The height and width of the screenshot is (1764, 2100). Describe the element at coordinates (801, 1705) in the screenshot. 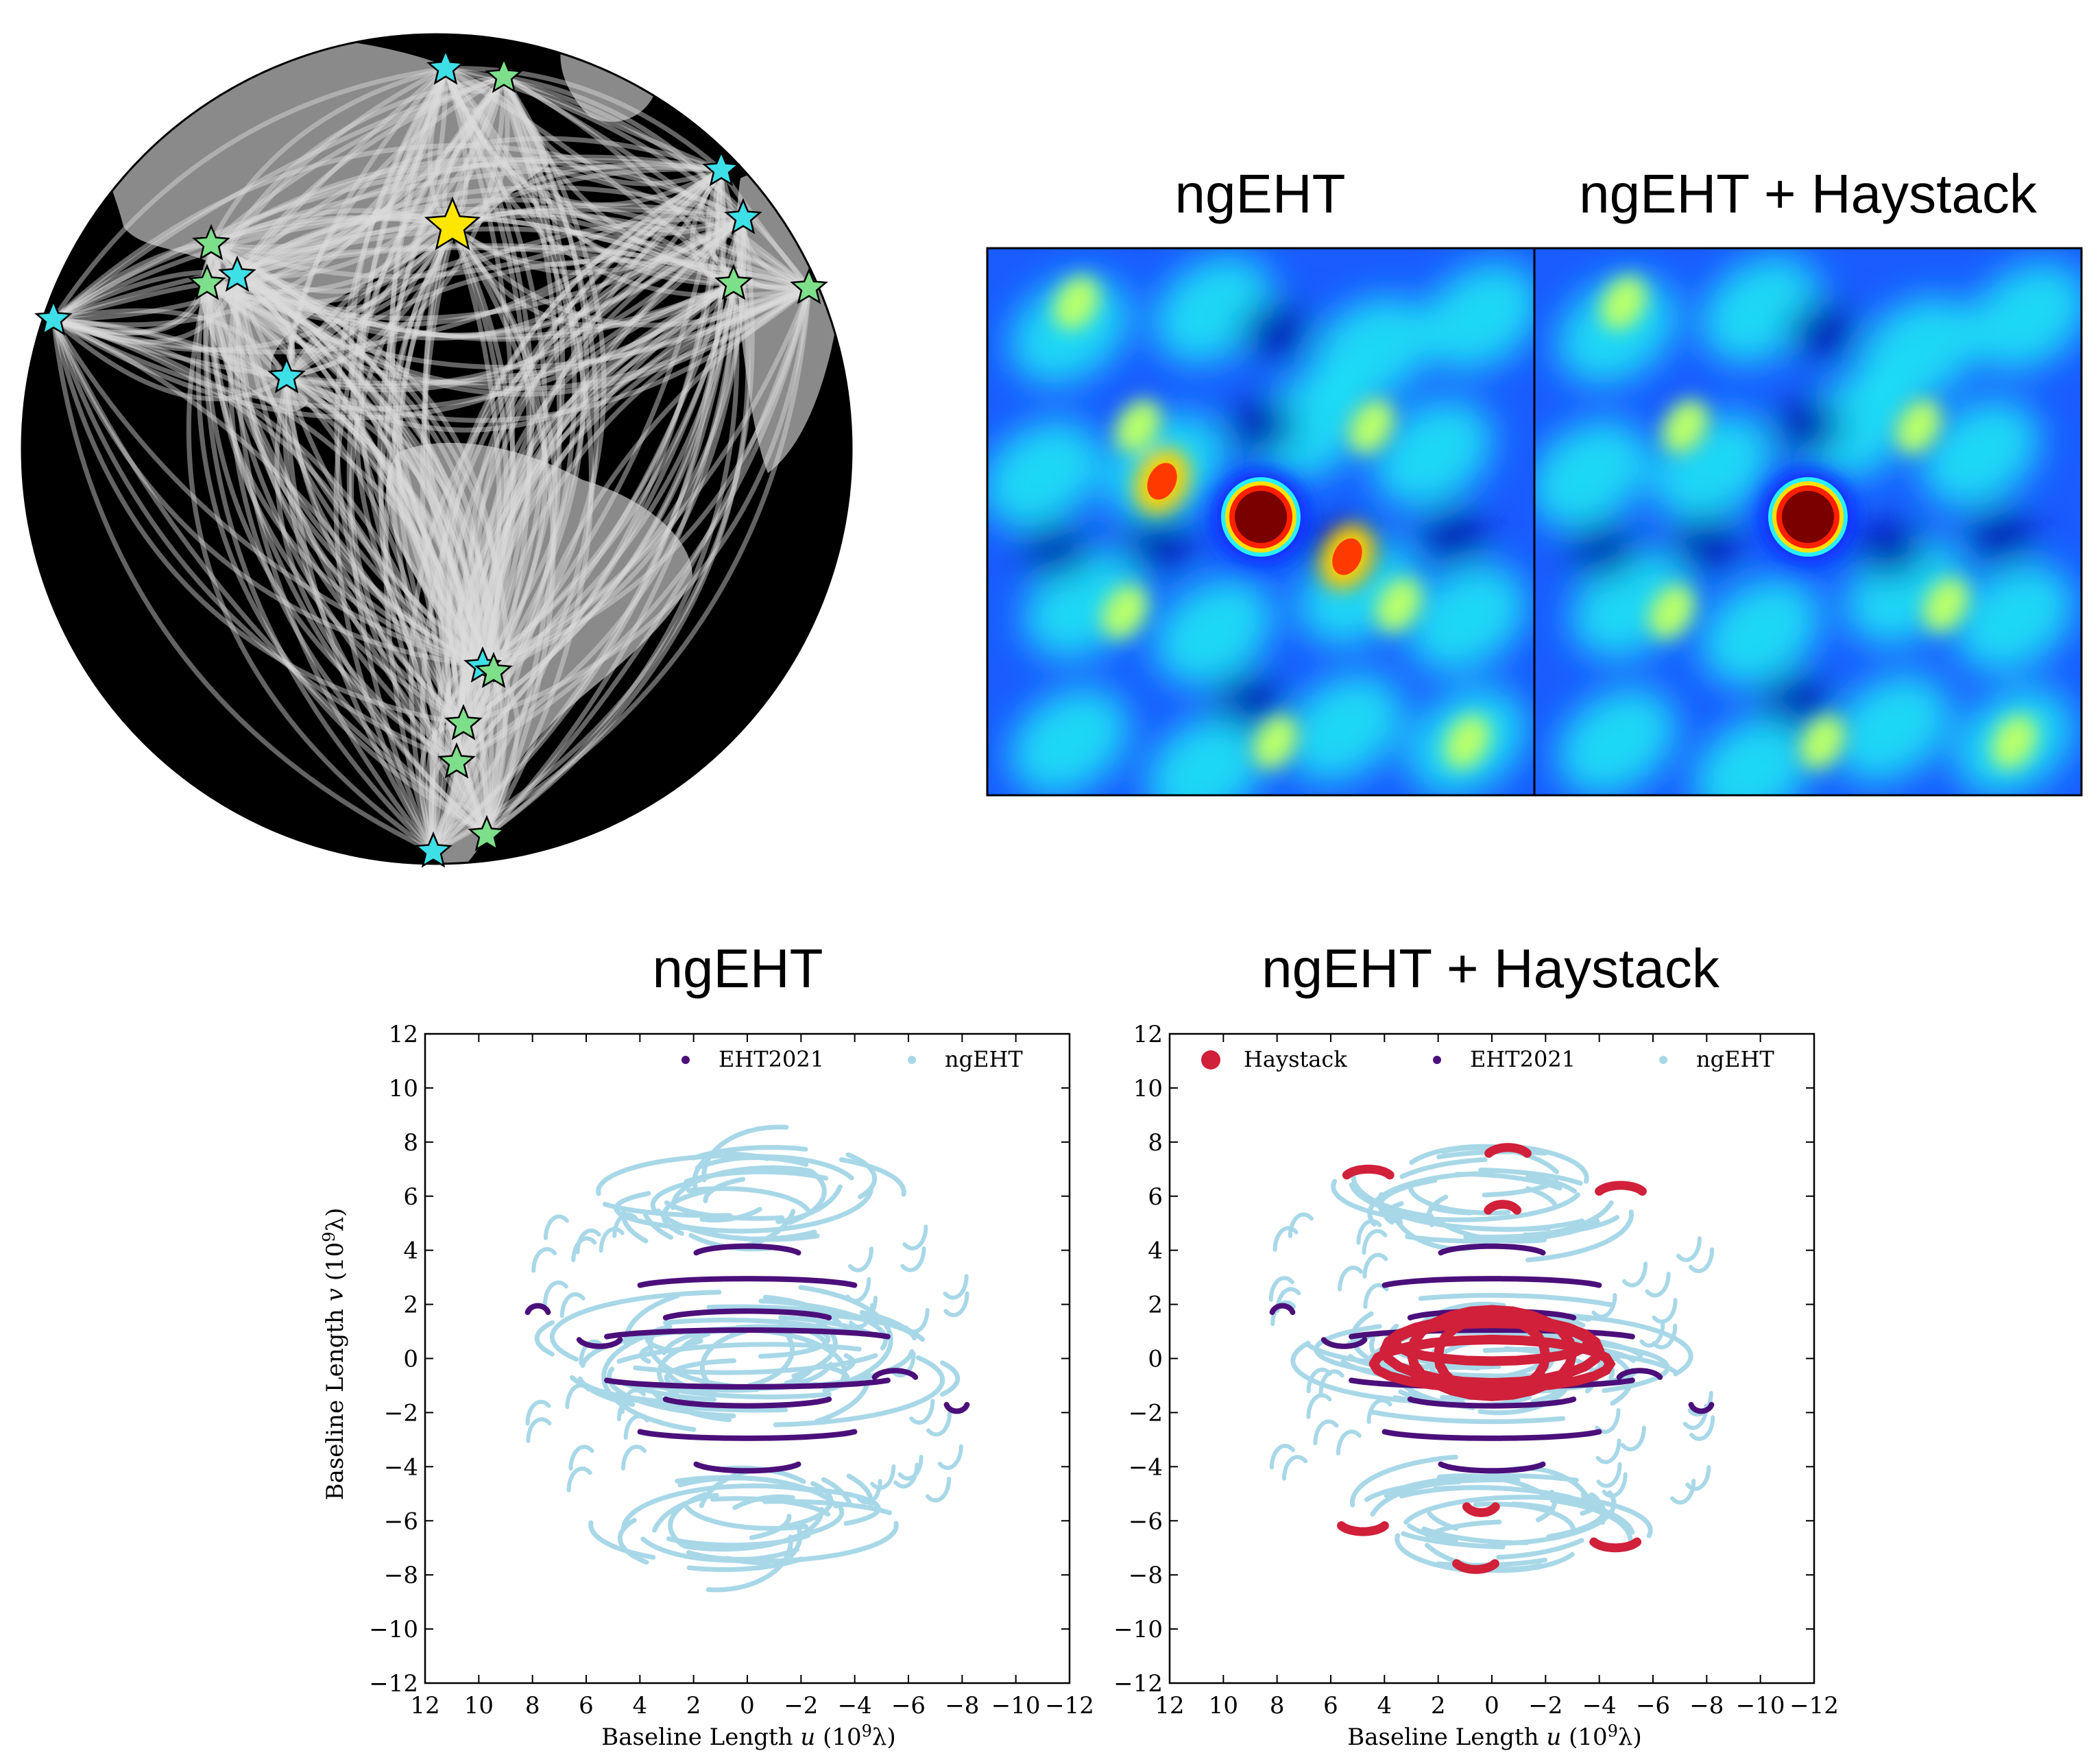

I see `x-tick-label: −2` at that location.